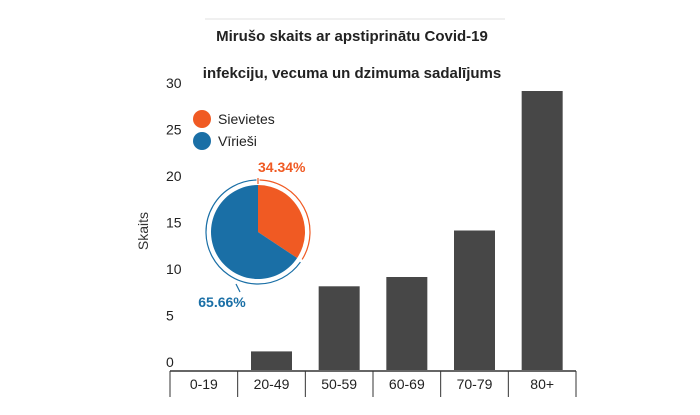 The width and height of the screenshot is (700, 415). What do you see at coordinates (174, 269) in the screenshot?
I see `y-tick-label: 10` at bounding box center [174, 269].